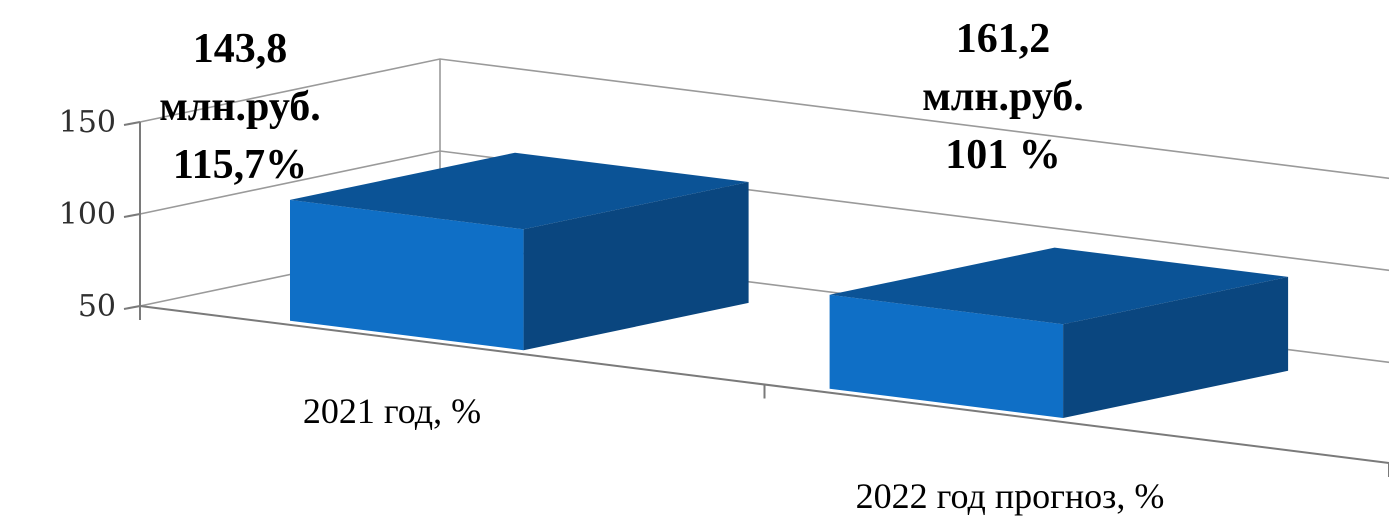 This screenshot has height=519, width=1389. What do you see at coordinates (1003, 155) in the screenshot?
I see `data-label-1-line-2: 101 %` at bounding box center [1003, 155].